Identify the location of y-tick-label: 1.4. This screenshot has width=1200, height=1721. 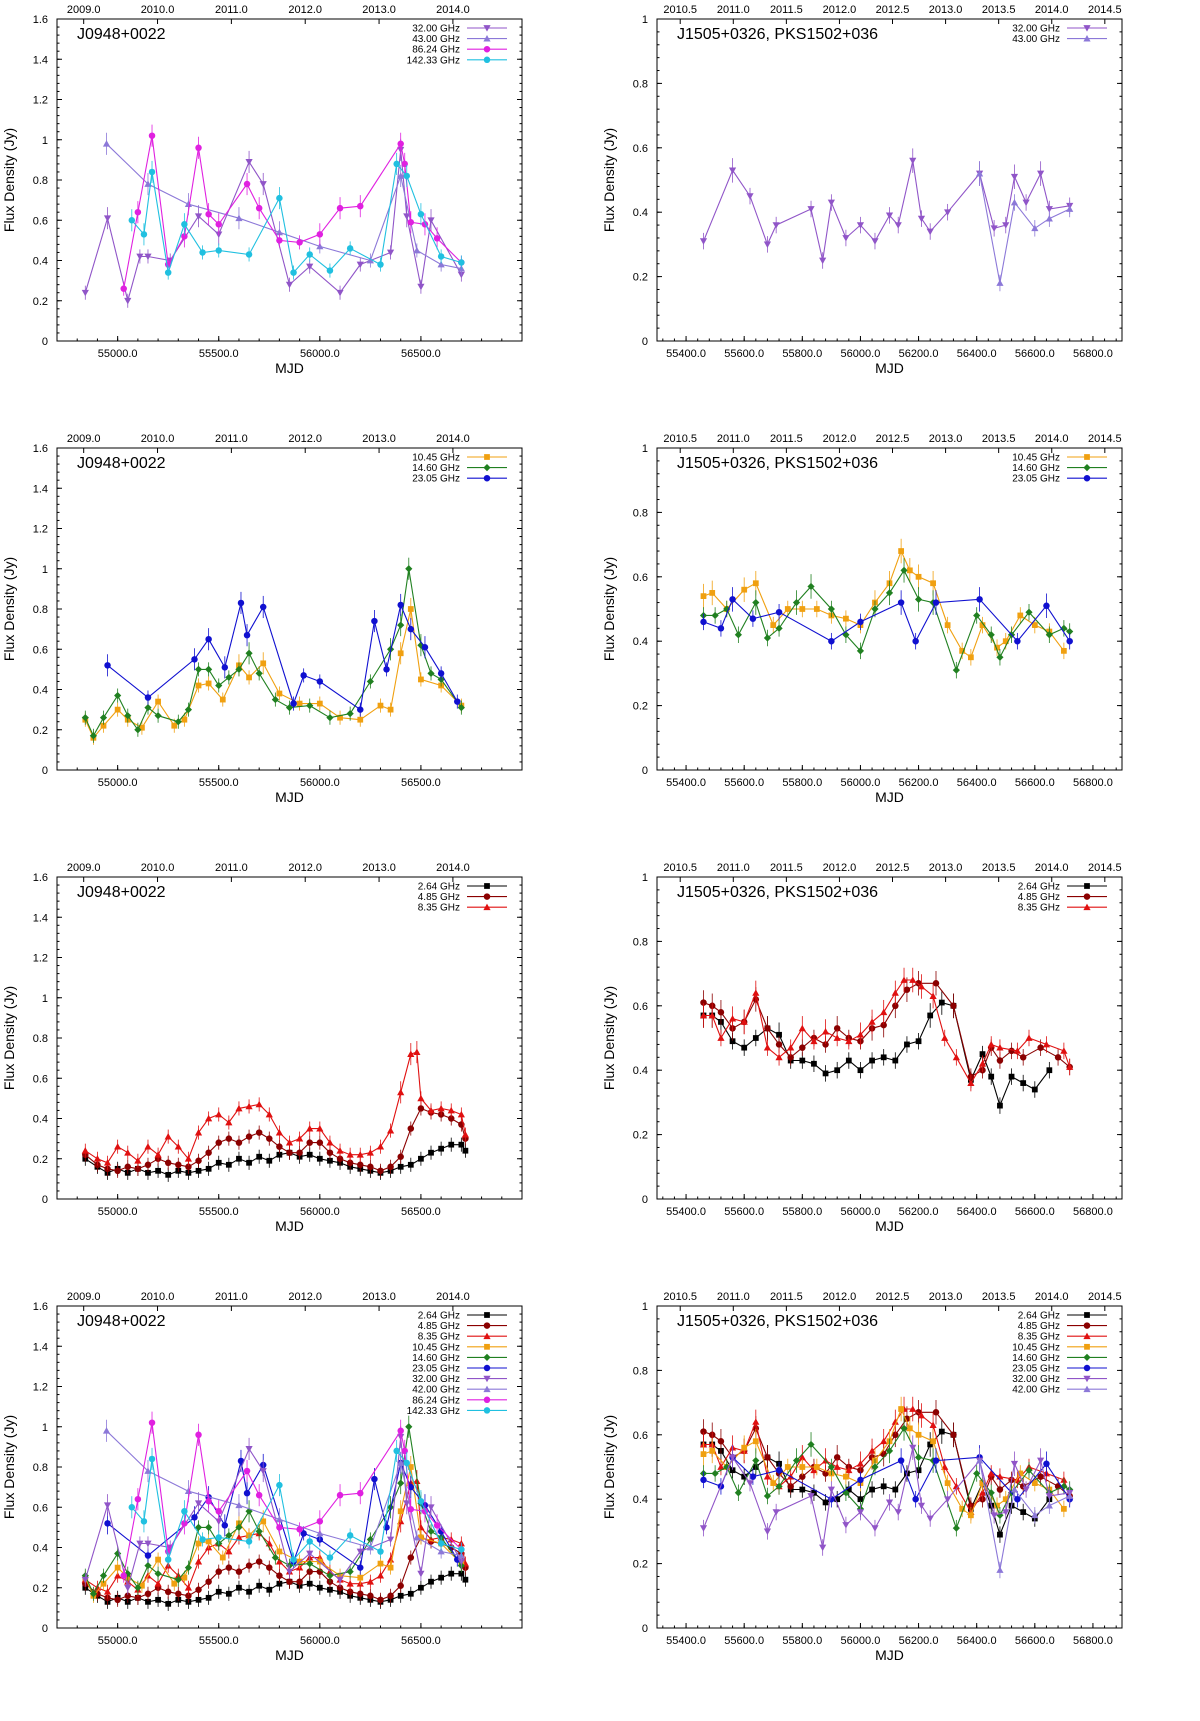
(40, 489).